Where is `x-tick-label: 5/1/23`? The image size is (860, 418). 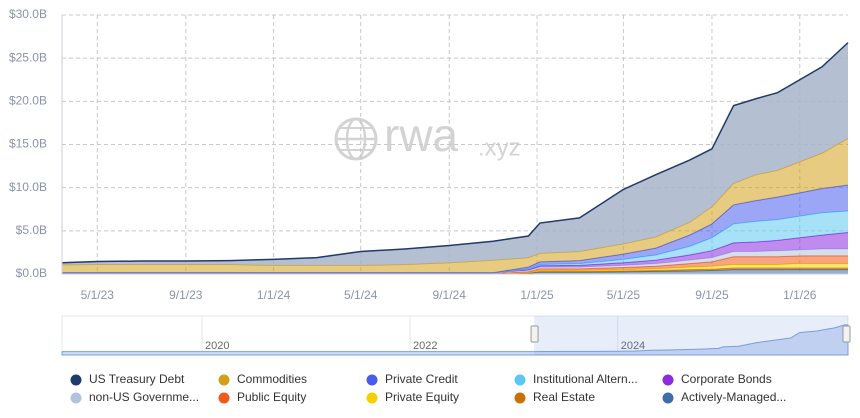 x-tick-label: 5/1/23 is located at coordinates (98, 295).